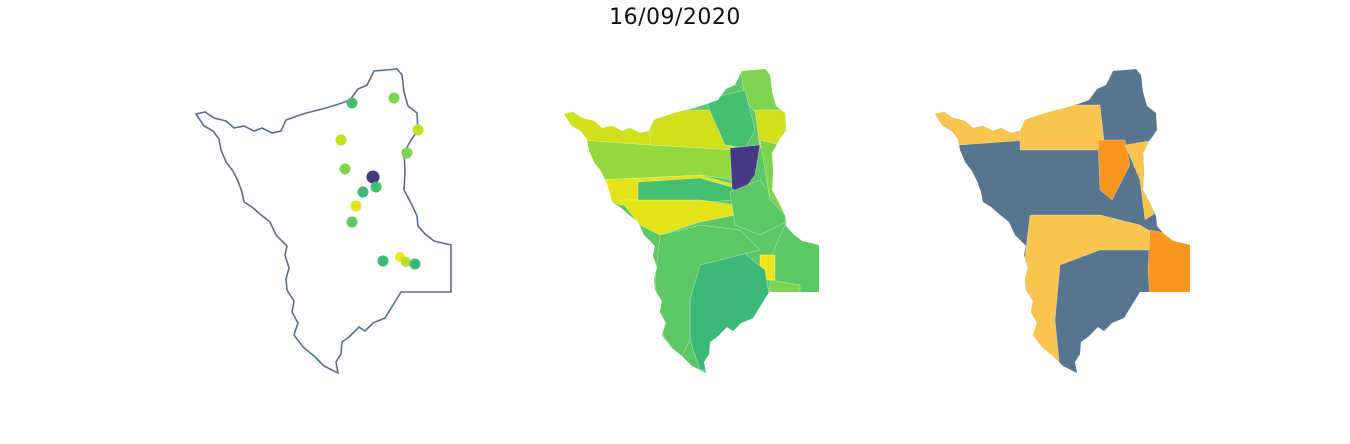 This screenshot has width=1350, height=444. What do you see at coordinates (730, 119) in the screenshot?
I see `region-north-strip` at bounding box center [730, 119].